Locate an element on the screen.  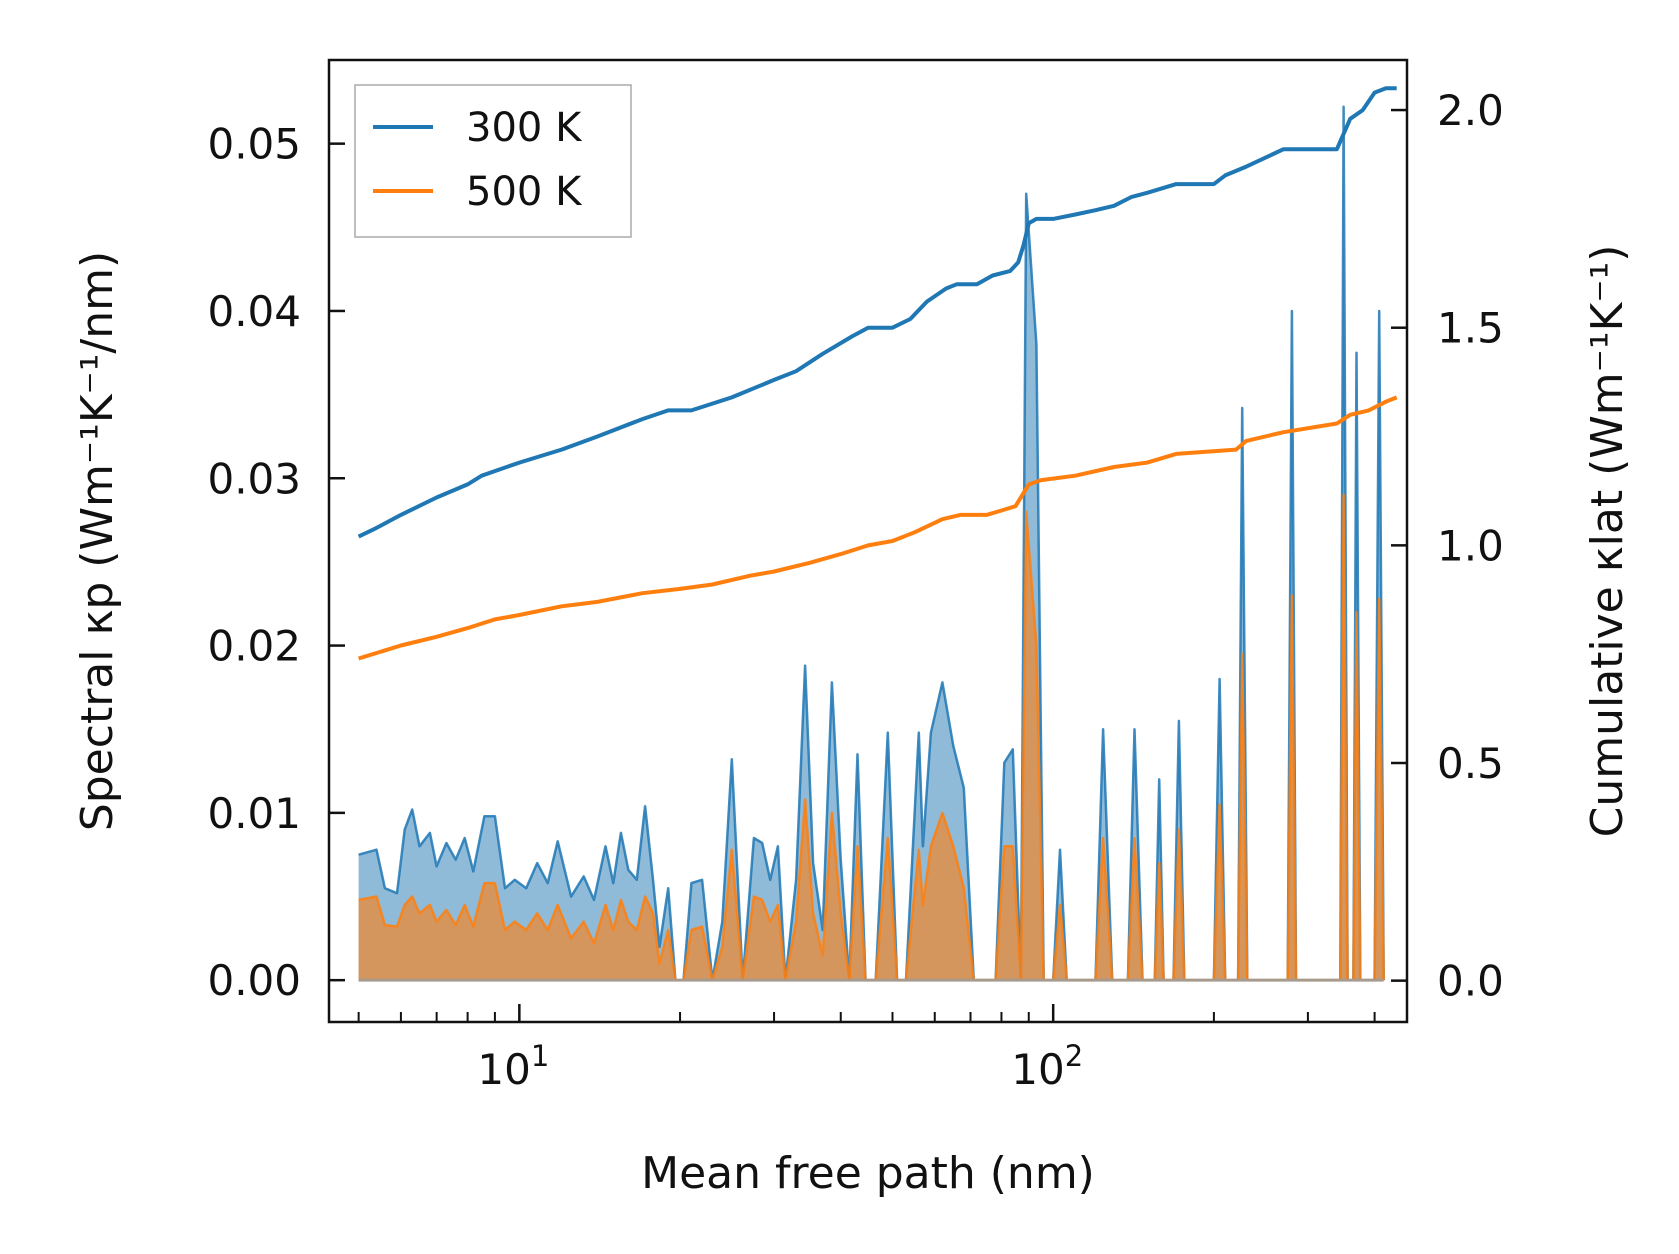
y-left-tick-label: 0.04 is located at coordinates (254, 311).